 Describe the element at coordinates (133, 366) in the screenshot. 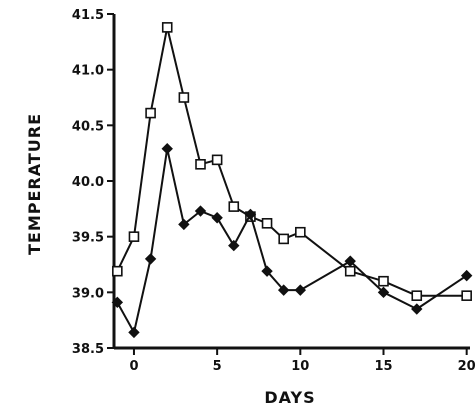

I see `x-tick-label: 0` at that location.